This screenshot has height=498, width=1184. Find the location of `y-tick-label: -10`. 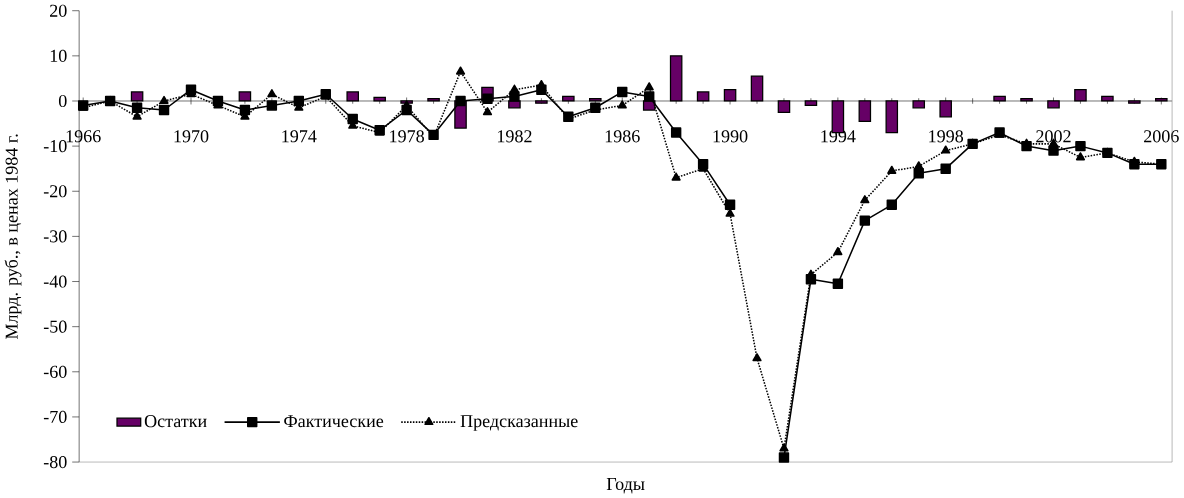

y-tick-label: -10 is located at coordinates (55, 146).